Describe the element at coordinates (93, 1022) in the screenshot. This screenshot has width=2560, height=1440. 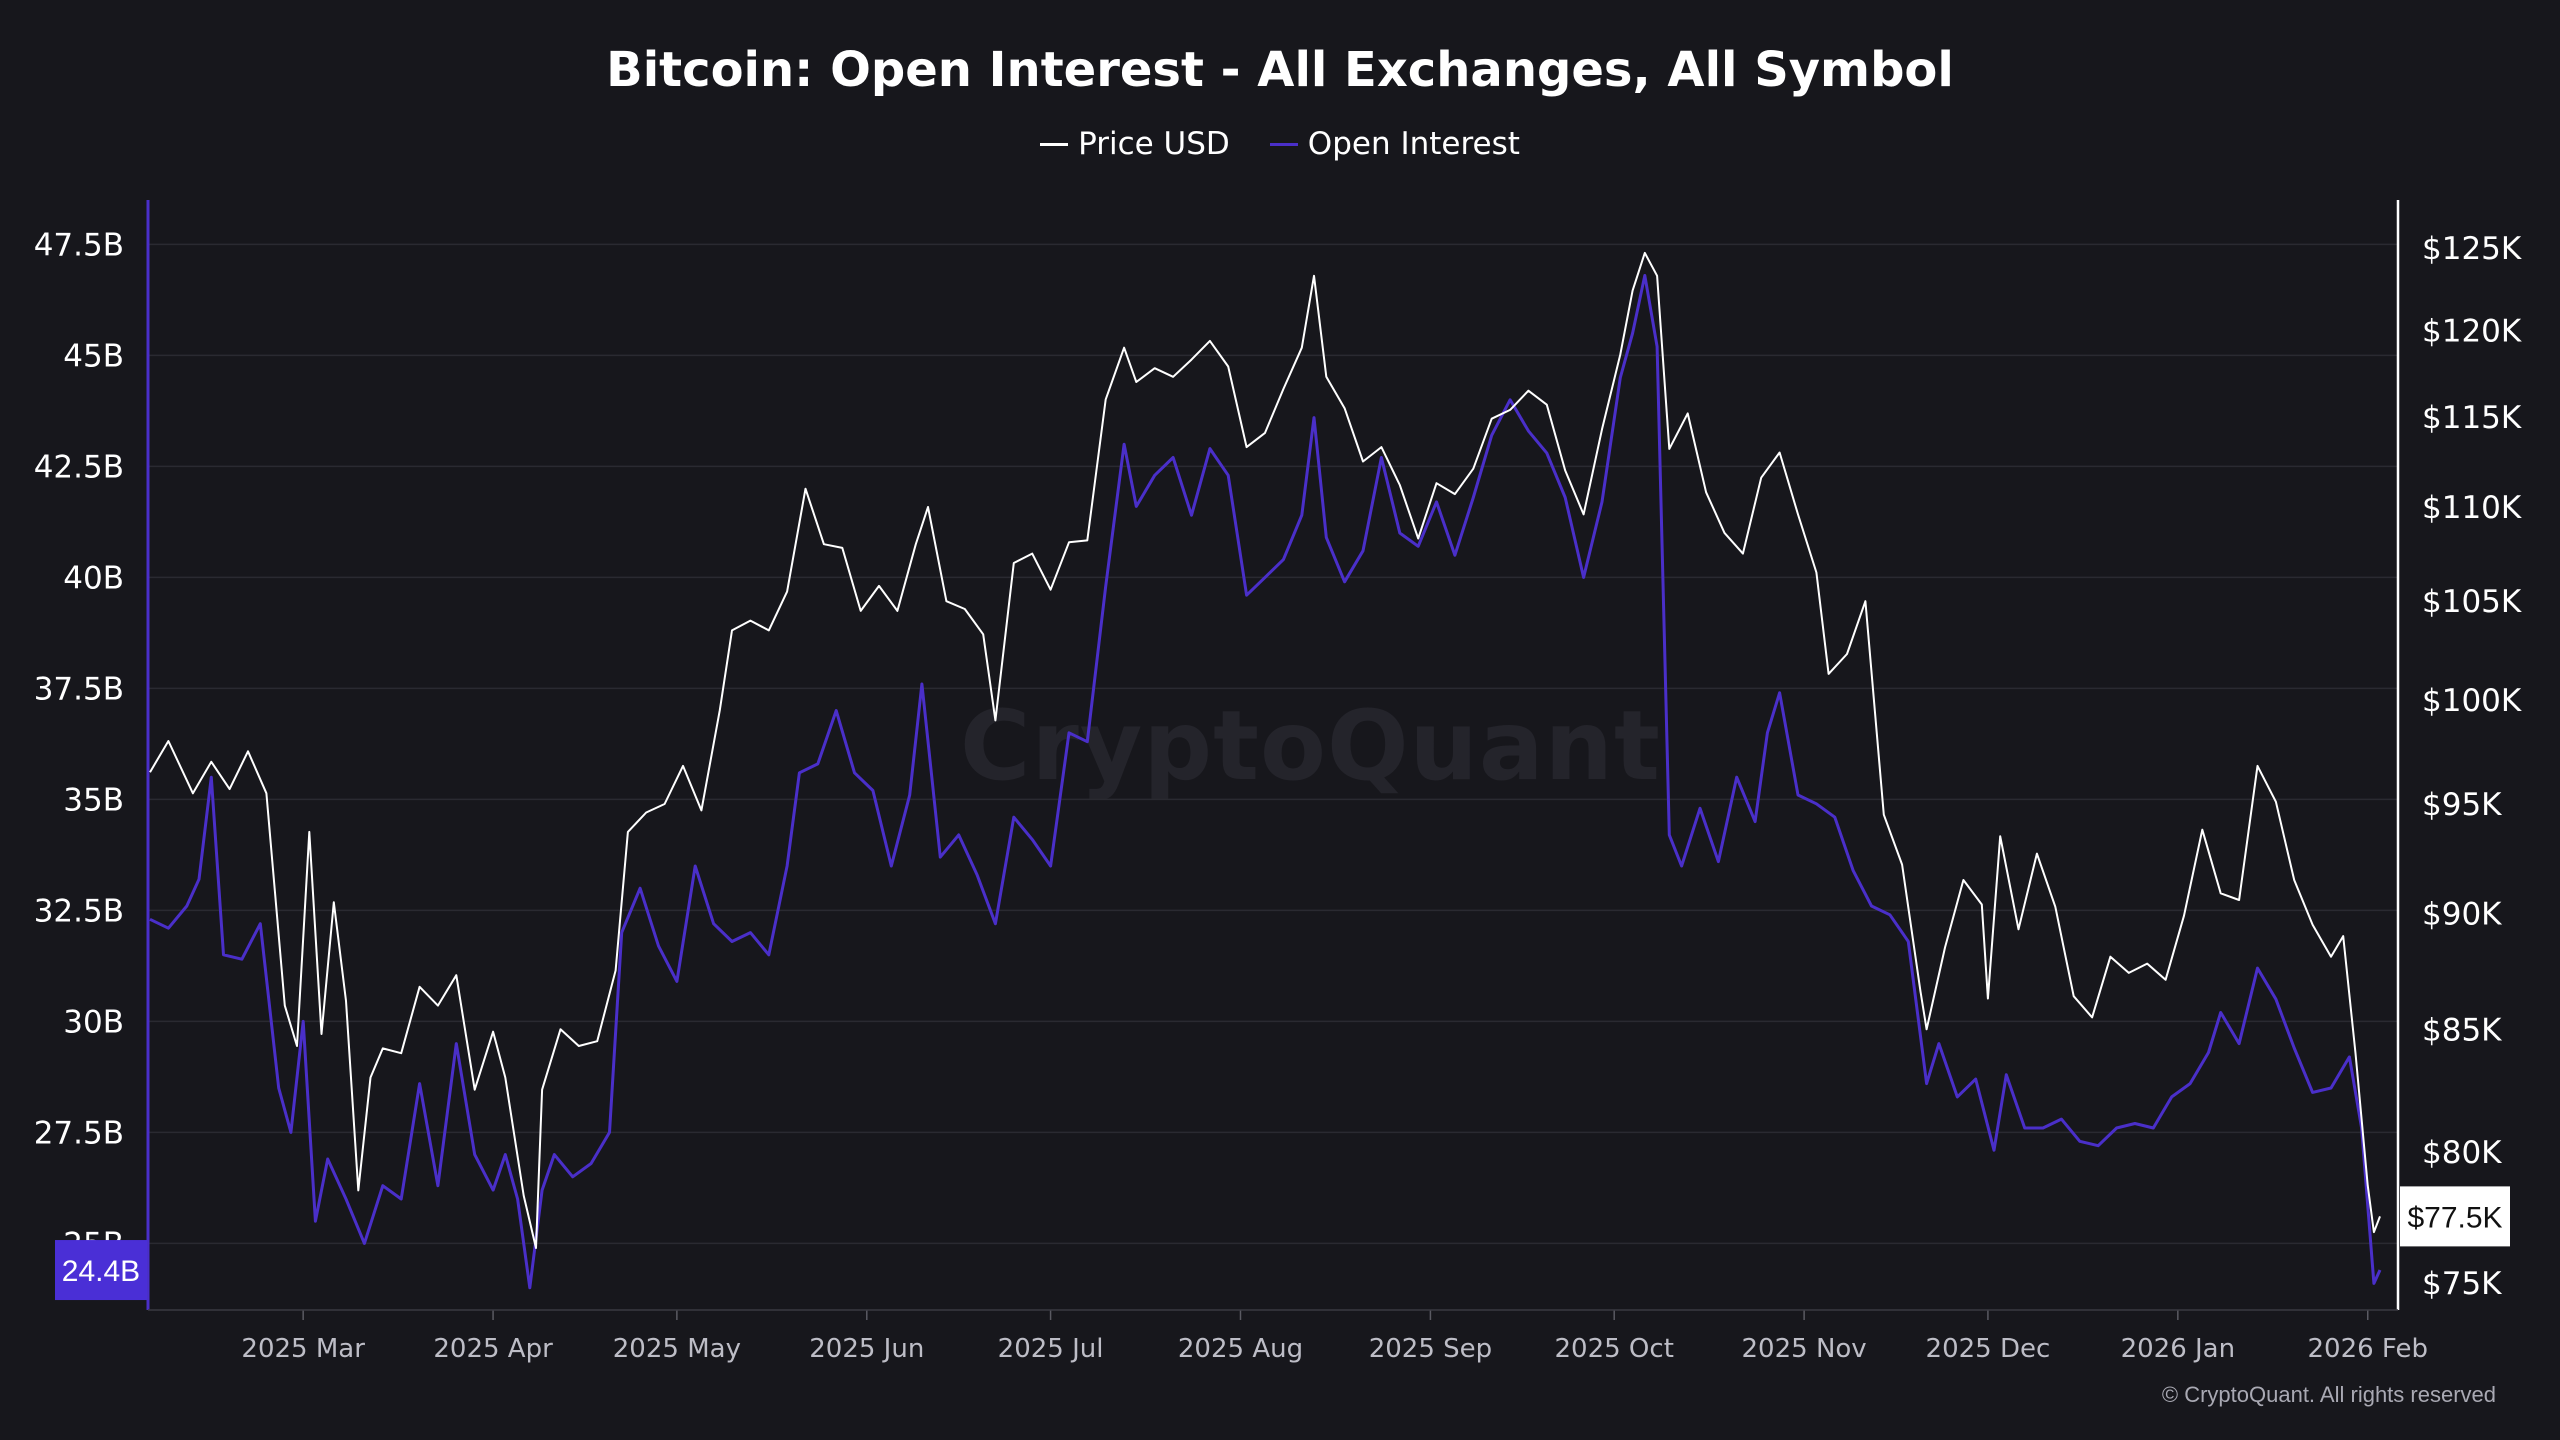
I see `y-left-tick-label: 30B` at that location.